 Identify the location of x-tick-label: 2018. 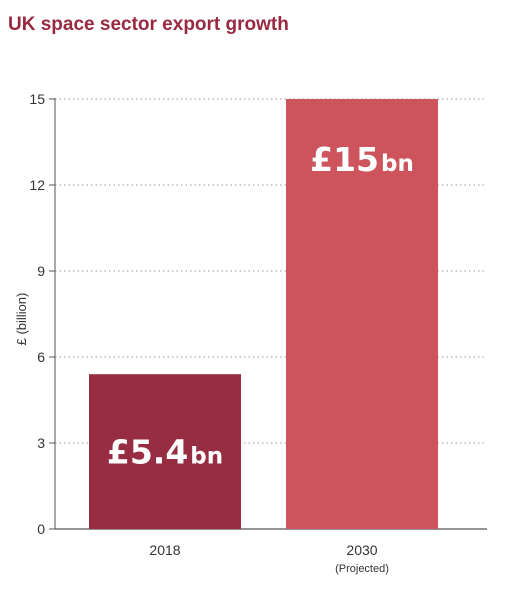
(164, 550).